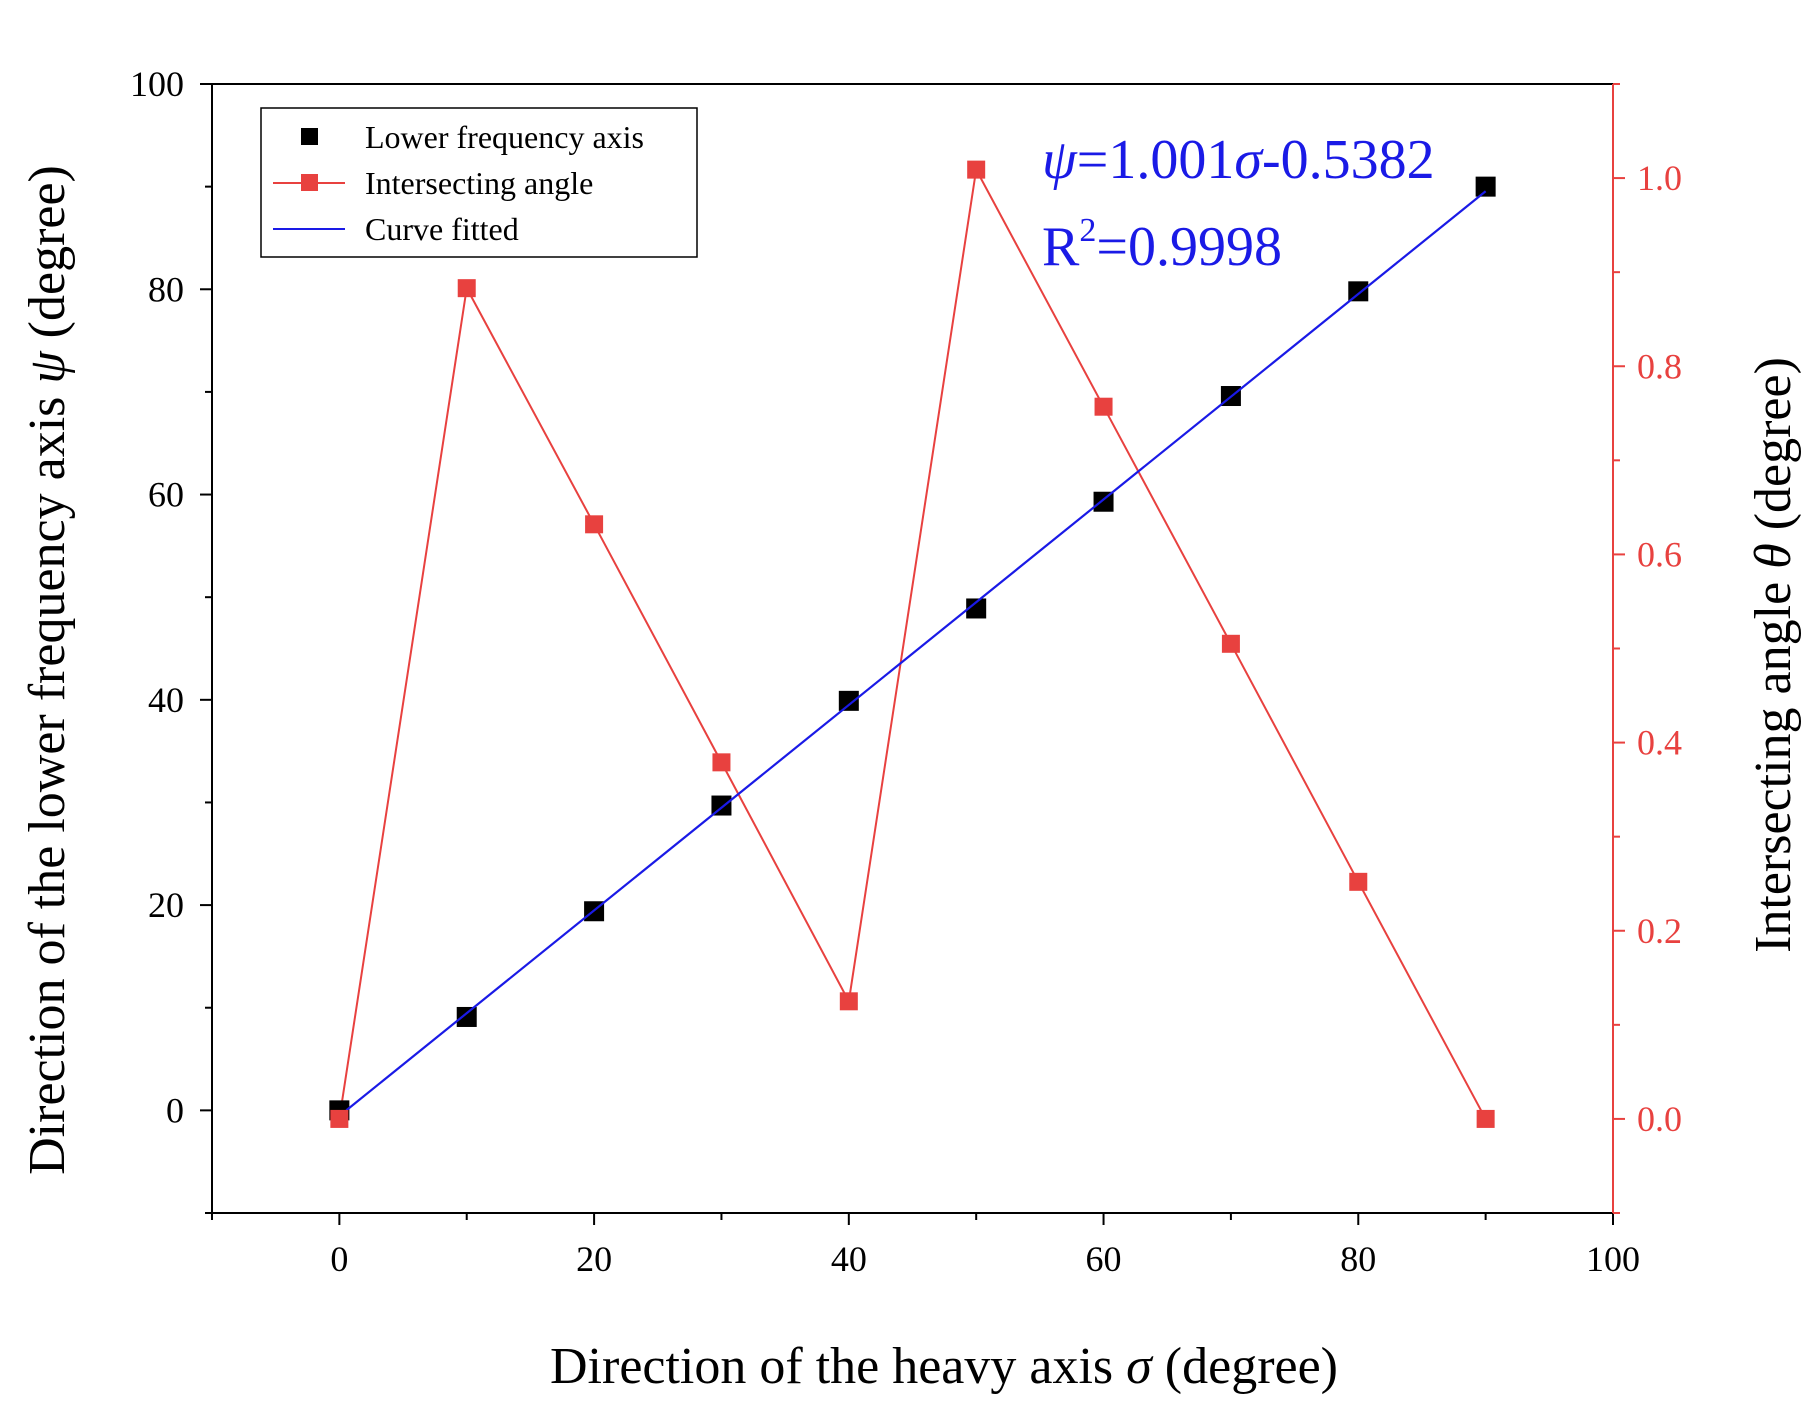 Image resolution: width=1820 pixels, height=1417 pixels. Describe the element at coordinates (166, 700) in the screenshot. I see `y-tick-label: 40` at that location.